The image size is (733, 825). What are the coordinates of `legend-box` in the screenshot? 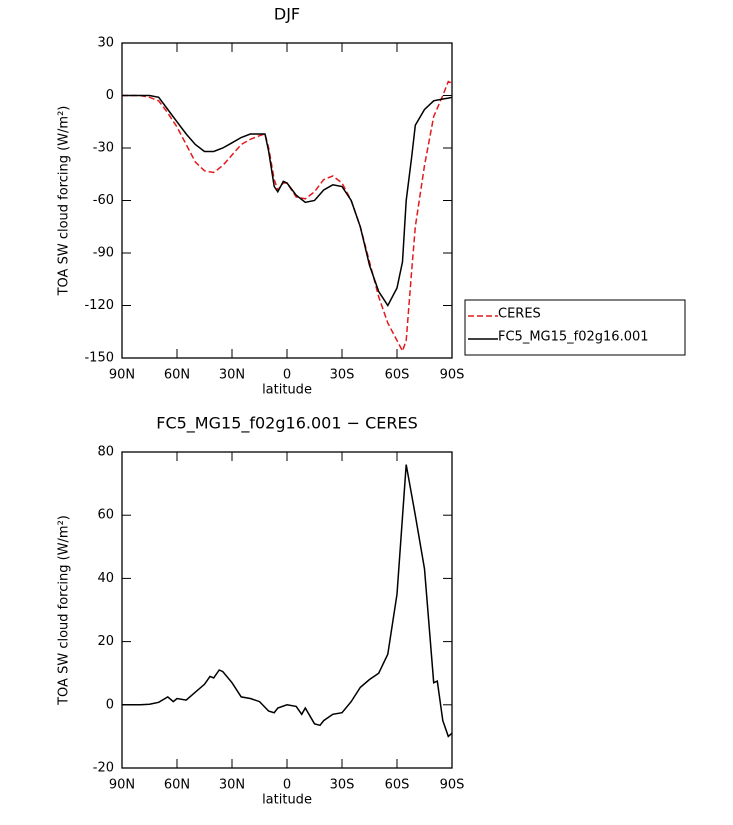 It's located at (575, 327).